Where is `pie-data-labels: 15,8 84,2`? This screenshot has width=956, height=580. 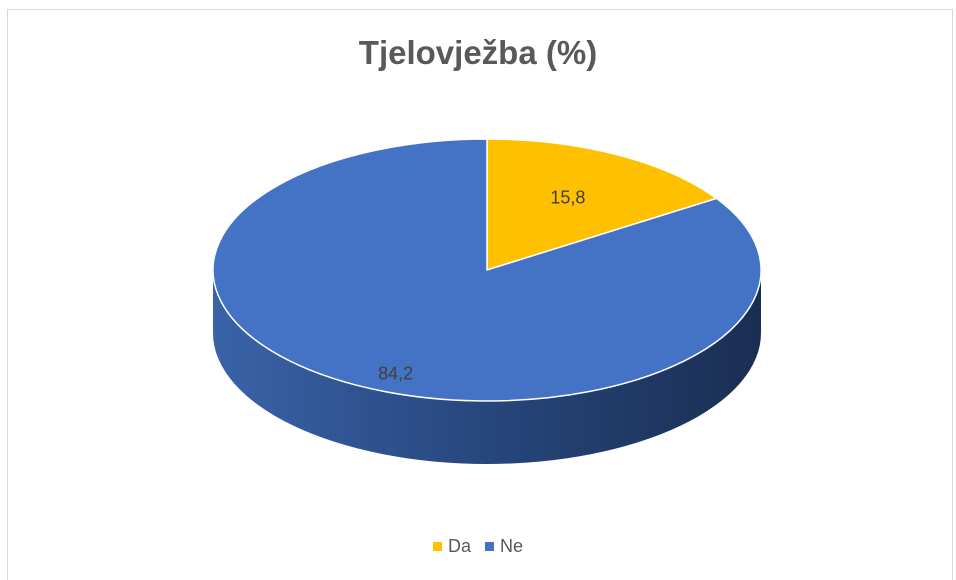
pie-data-labels: 15,8 84,2 is located at coordinates (481, 285).